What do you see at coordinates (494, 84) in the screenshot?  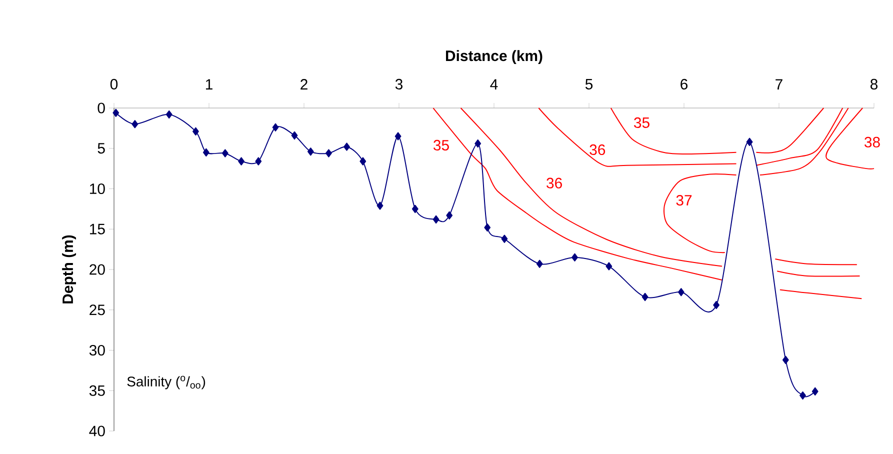 I see `x-tick-label: 4` at bounding box center [494, 84].